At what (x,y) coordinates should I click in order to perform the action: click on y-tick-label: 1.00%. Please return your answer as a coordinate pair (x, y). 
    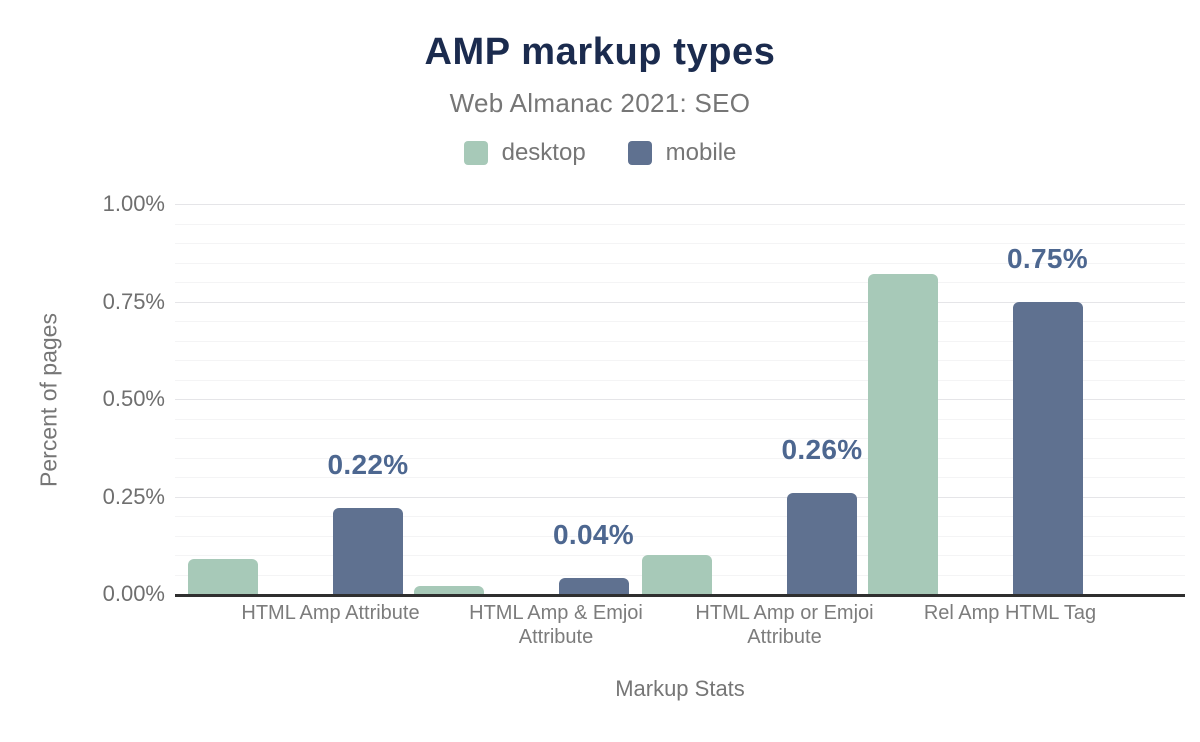
    Looking at the image, I should click on (133, 203).